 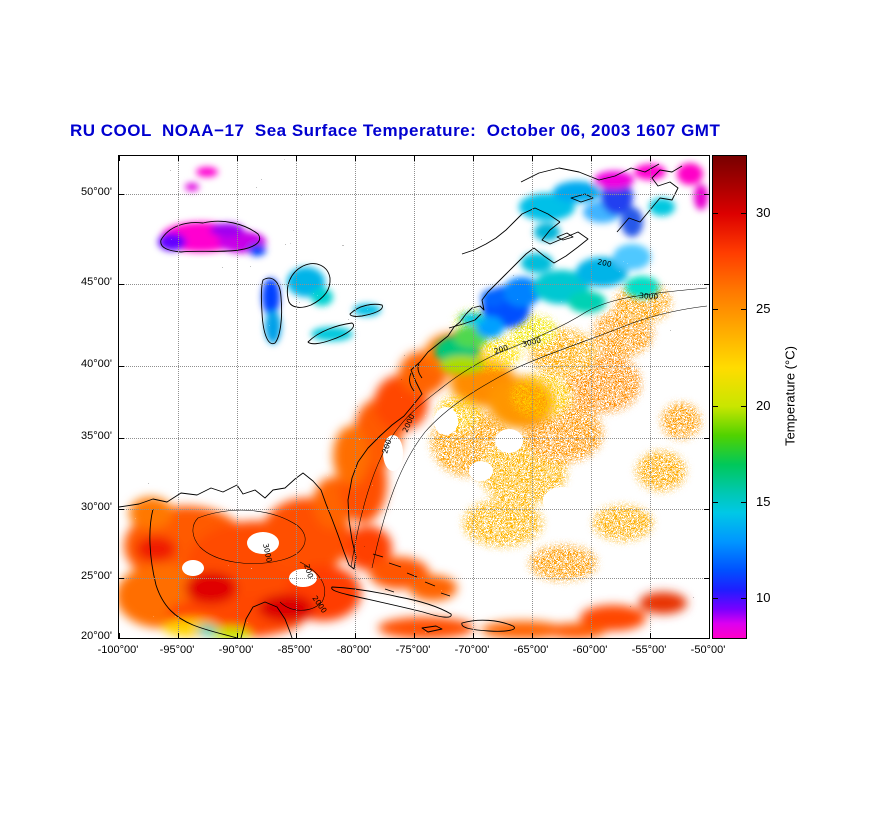 I want to click on x-tick-label: -90°00', so click(x=236, y=650).